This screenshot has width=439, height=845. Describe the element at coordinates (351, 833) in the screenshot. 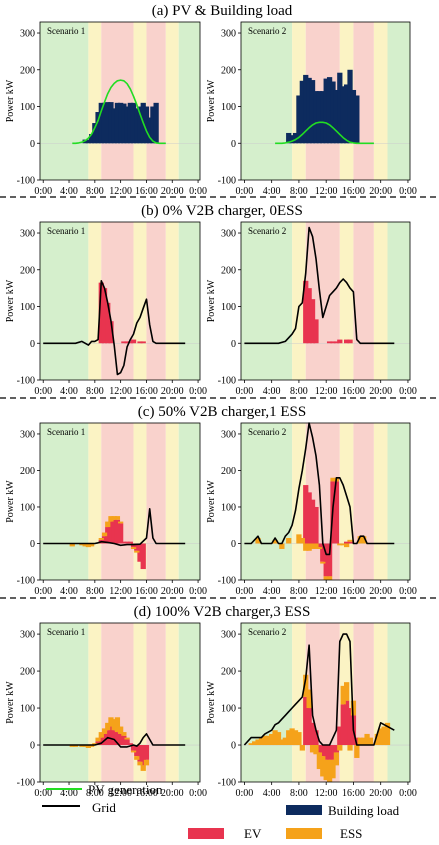

I see `legend-ess-label: ESS` at that location.